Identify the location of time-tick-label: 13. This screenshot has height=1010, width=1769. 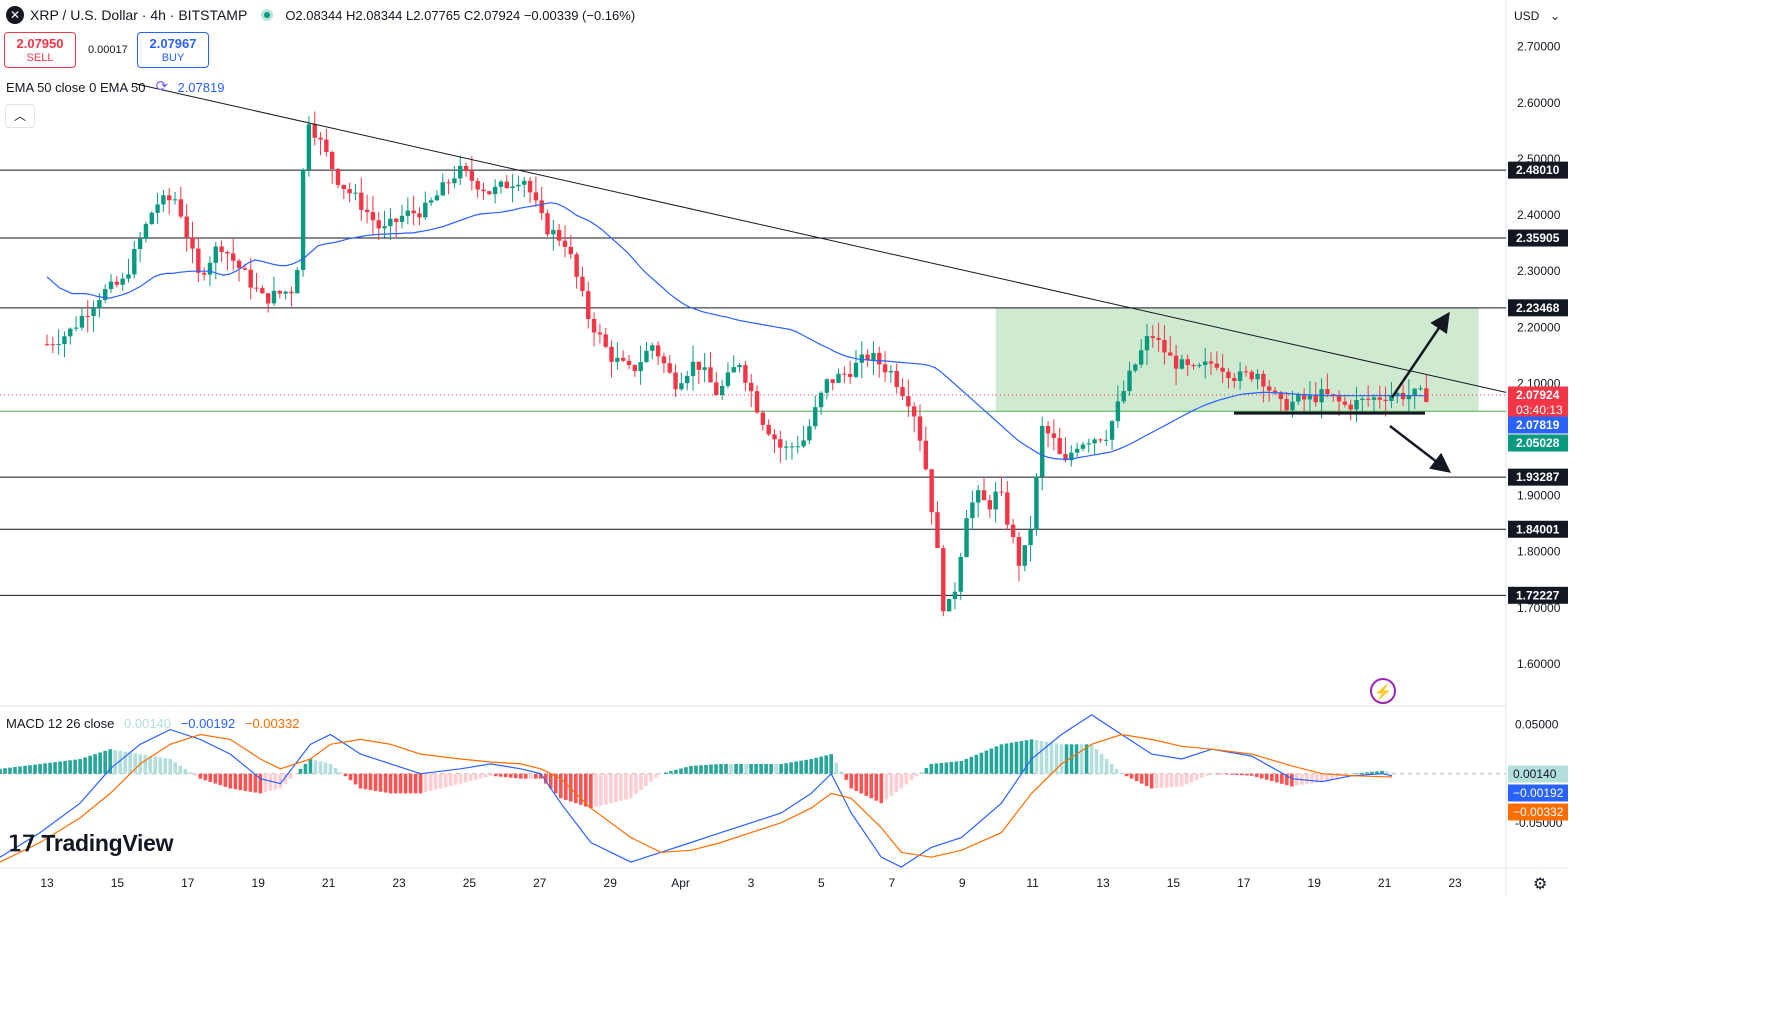
(1103, 883).